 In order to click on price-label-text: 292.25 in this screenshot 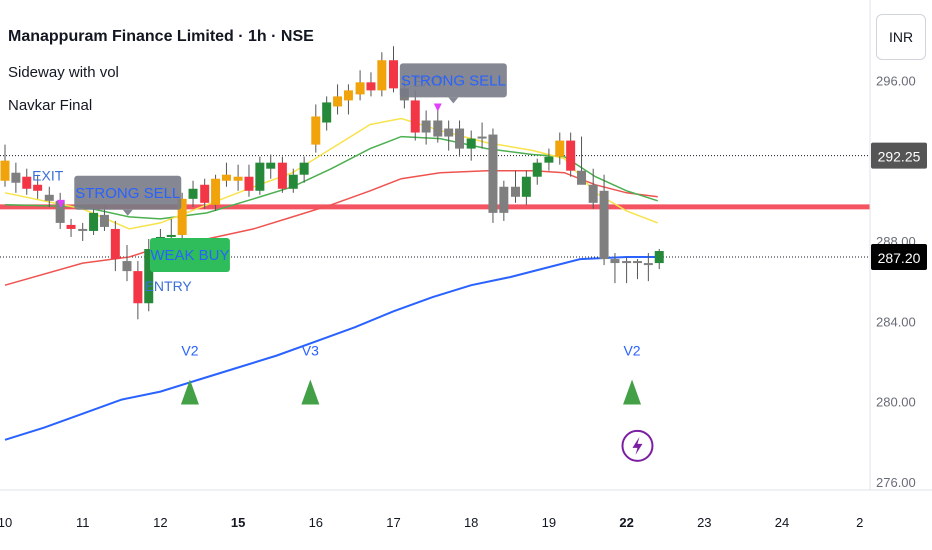, I will do `click(899, 157)`.